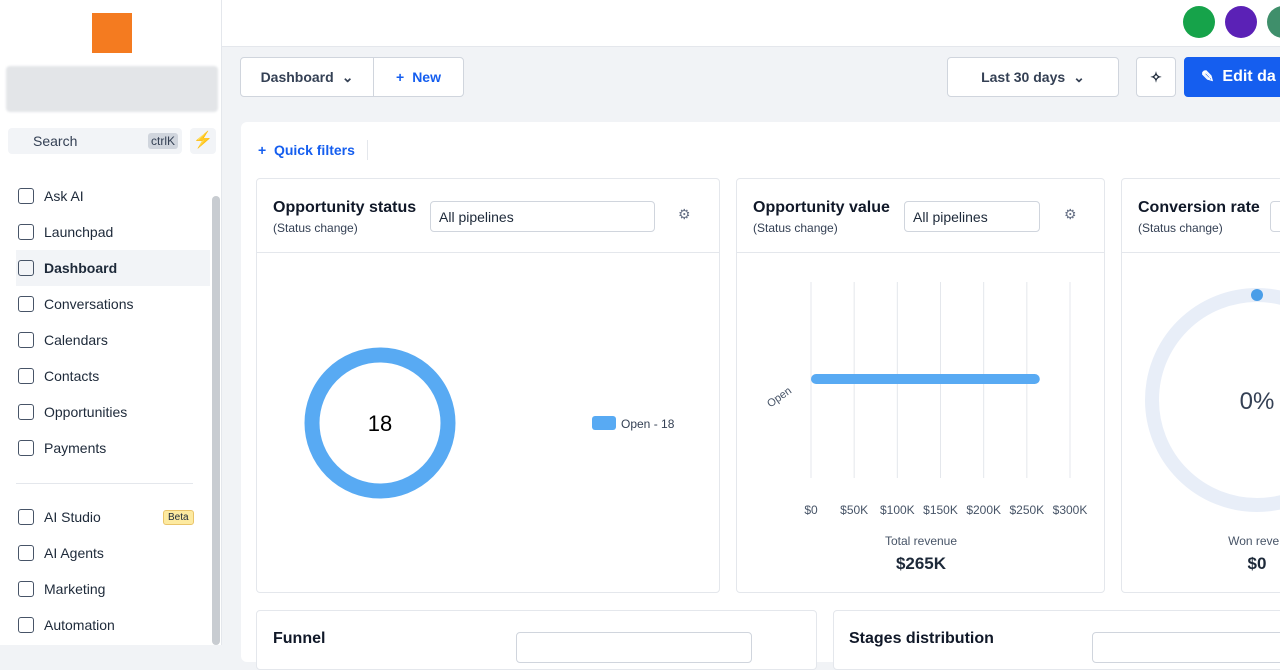  I want to click on x-tick-label: $250K, so click(1026, 510).